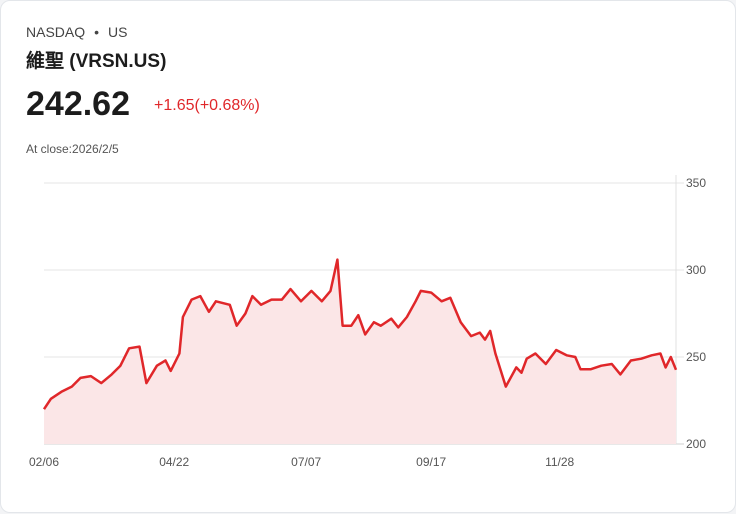  I want to click on stock-title: 維聖 (VRSN.US), so click(96, 61).